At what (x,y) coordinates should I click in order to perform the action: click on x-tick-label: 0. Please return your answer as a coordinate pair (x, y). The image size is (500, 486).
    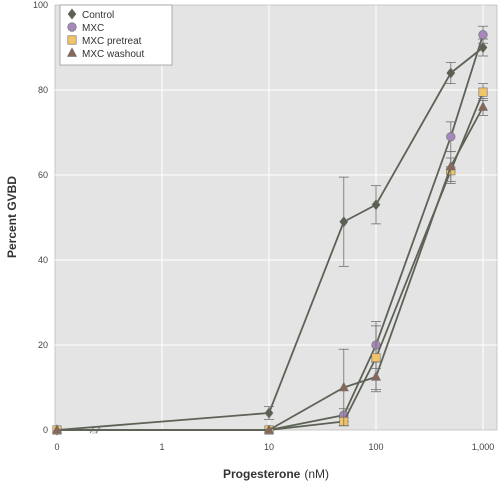
    Looking at the image, I should click on (56, 447).